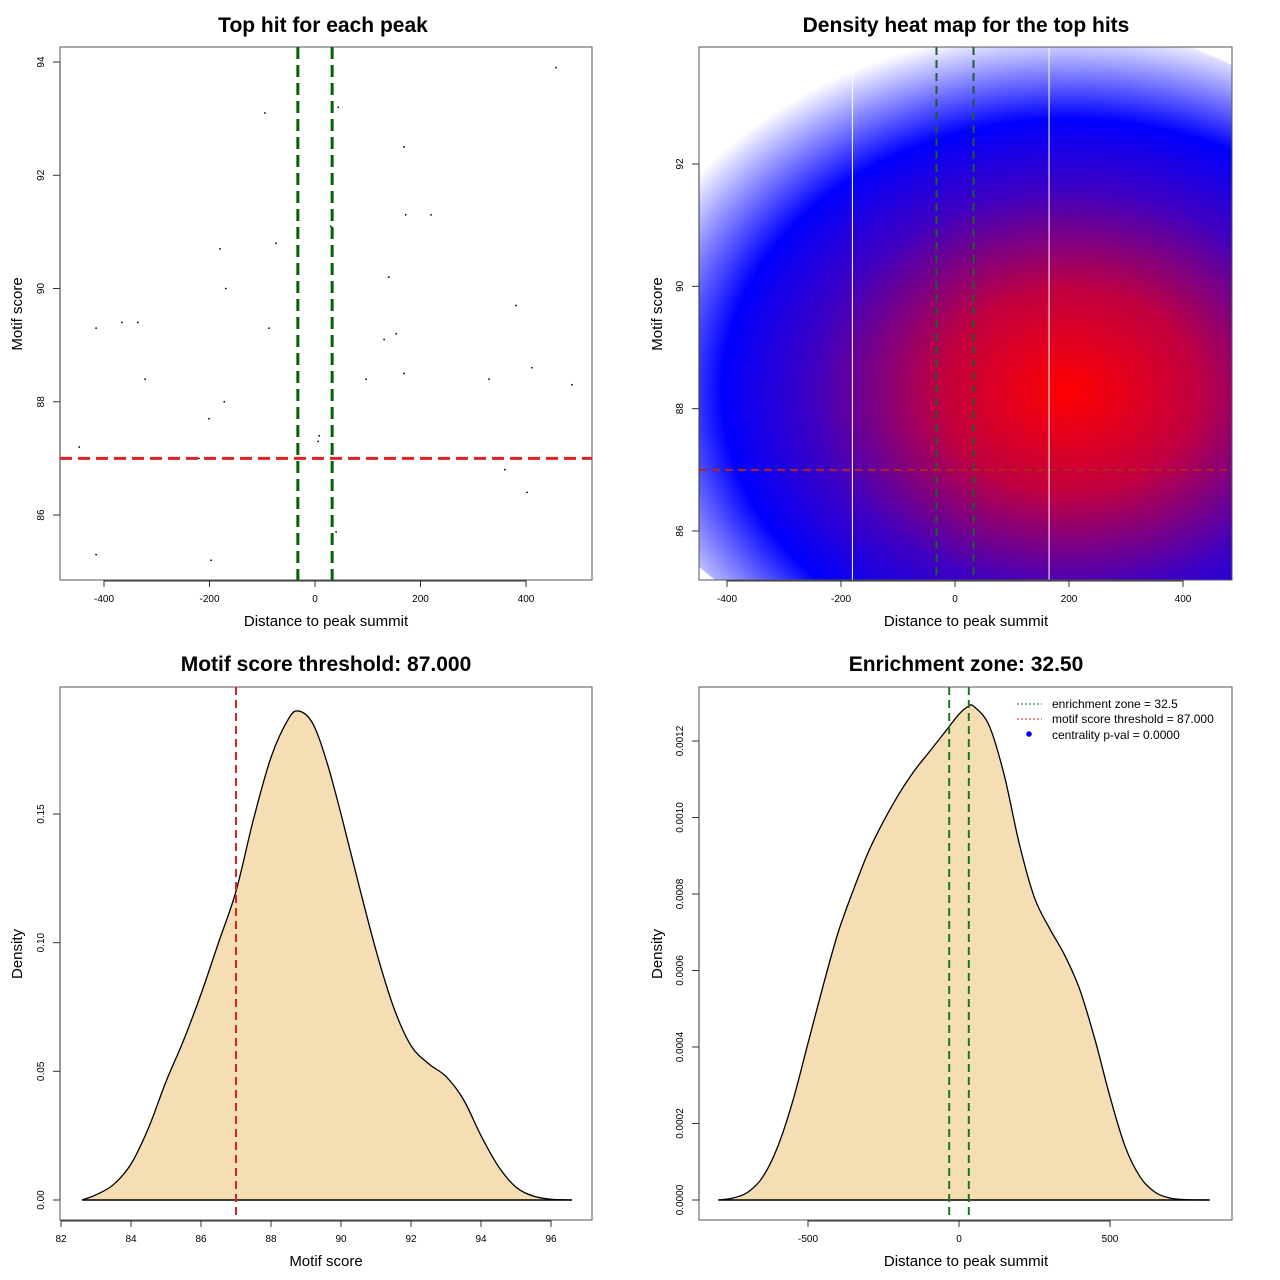 The width and height of the screenshot is (1280, 1280). I want to click on distance-density-title: Enrichment zone: 32.50, so click(966, 664).